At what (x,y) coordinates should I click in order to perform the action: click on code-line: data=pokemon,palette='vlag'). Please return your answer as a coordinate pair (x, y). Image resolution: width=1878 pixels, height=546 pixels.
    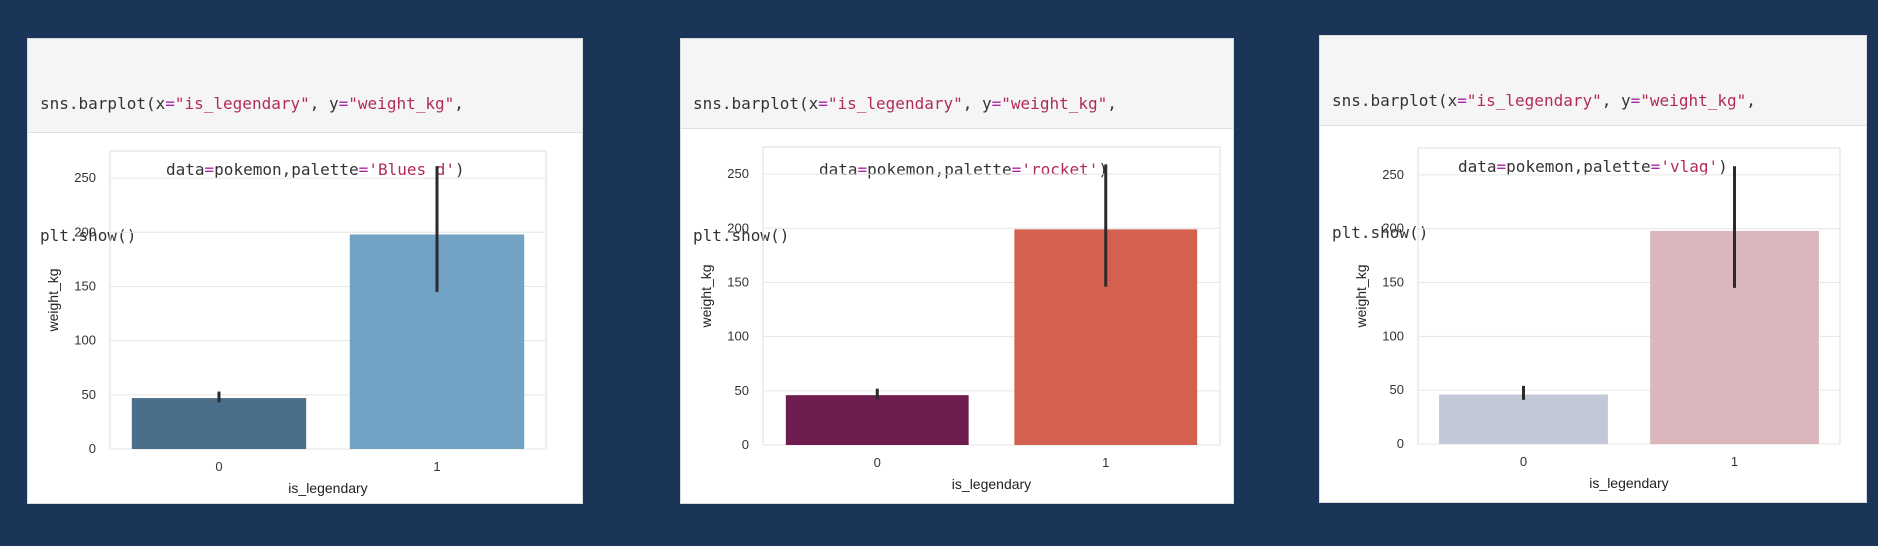
    Looking at the image, I should click on (1593, 166).